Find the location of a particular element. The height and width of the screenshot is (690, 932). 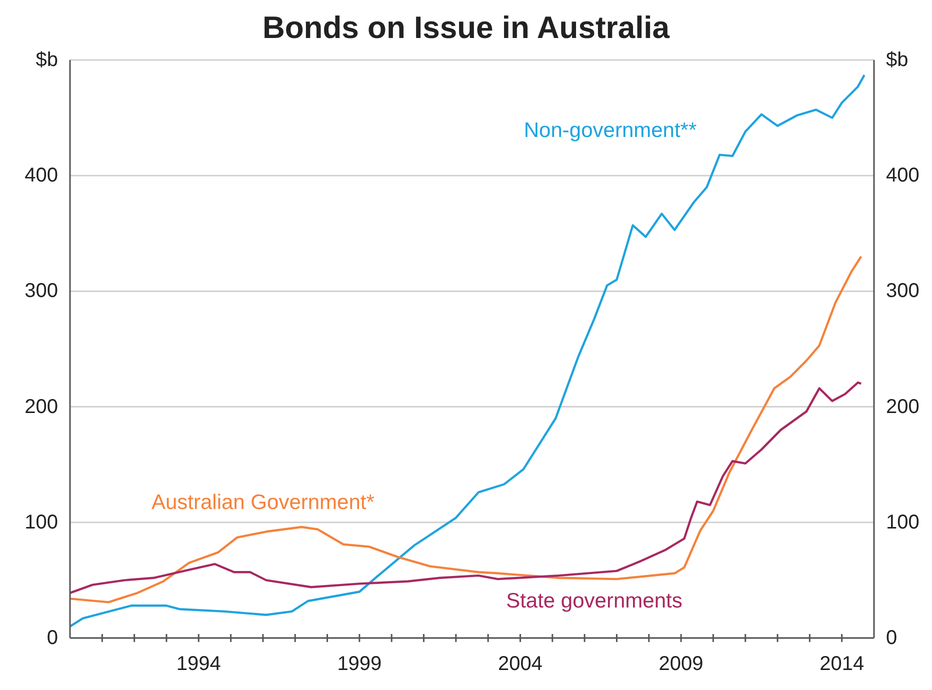

x-tick-label: 1994 is located at coordinates (198, 664).